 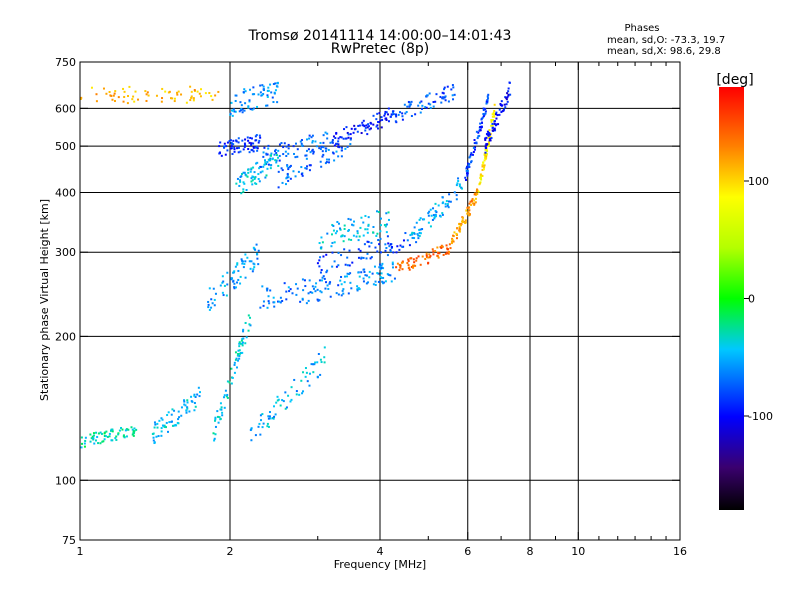 I want to click on stats-heading: Phases, so click(x=641, y=28).